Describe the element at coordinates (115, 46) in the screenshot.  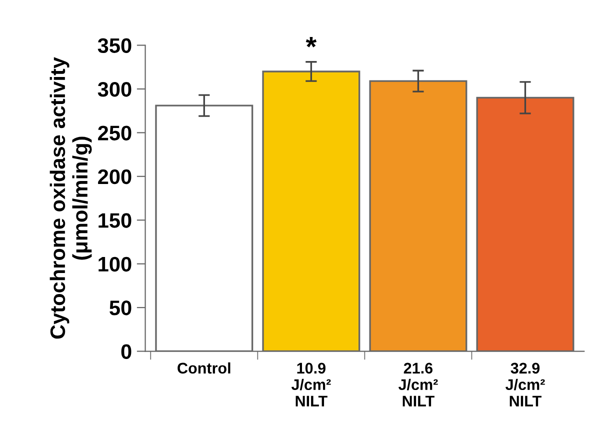
I see `y-tick-label: 350` at that location.